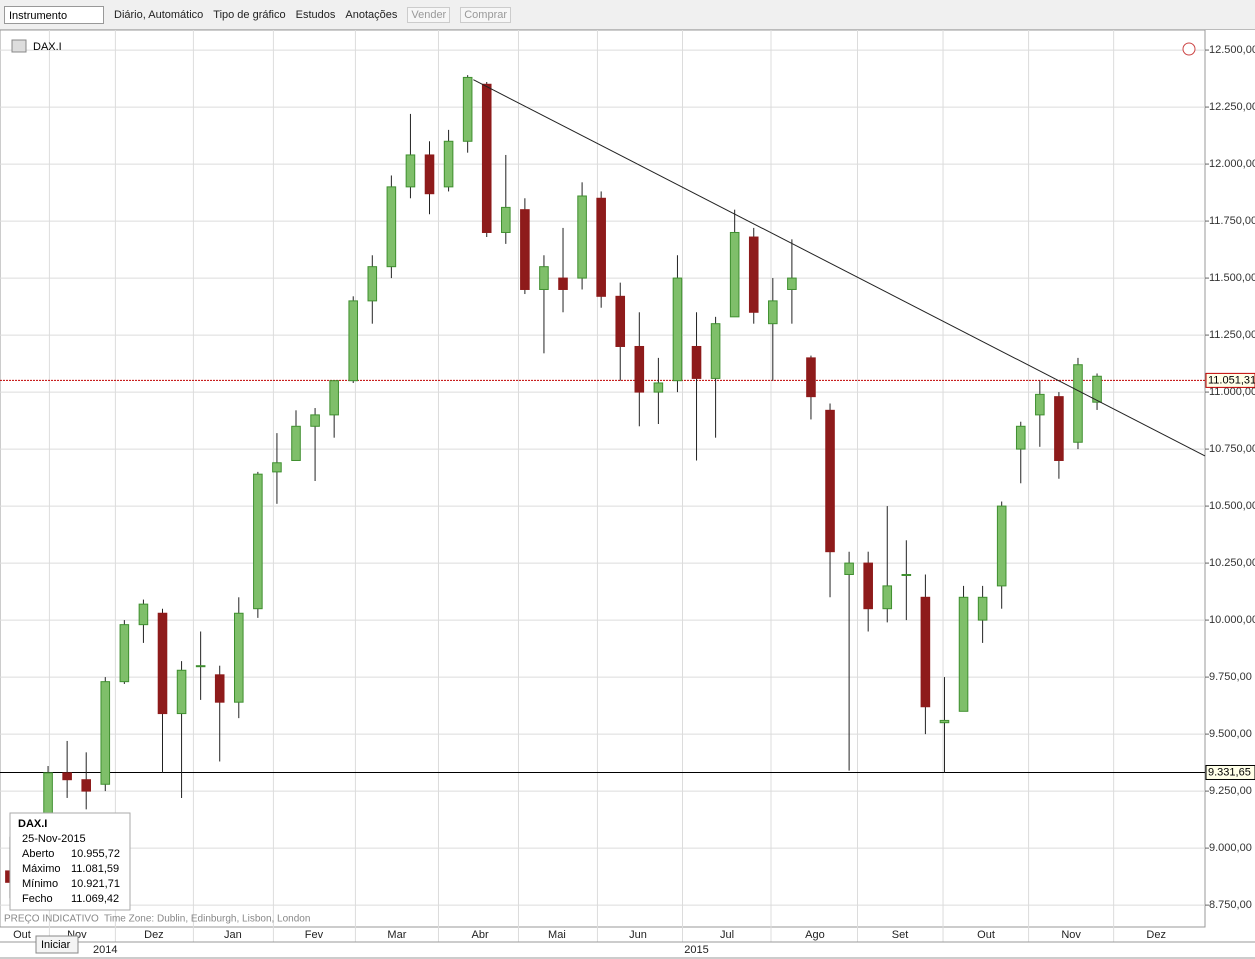  What do you see at coordinates (154, 935) in the screenshot?
I see `x-tick-label: Dez` at bounding box center [154, 935].